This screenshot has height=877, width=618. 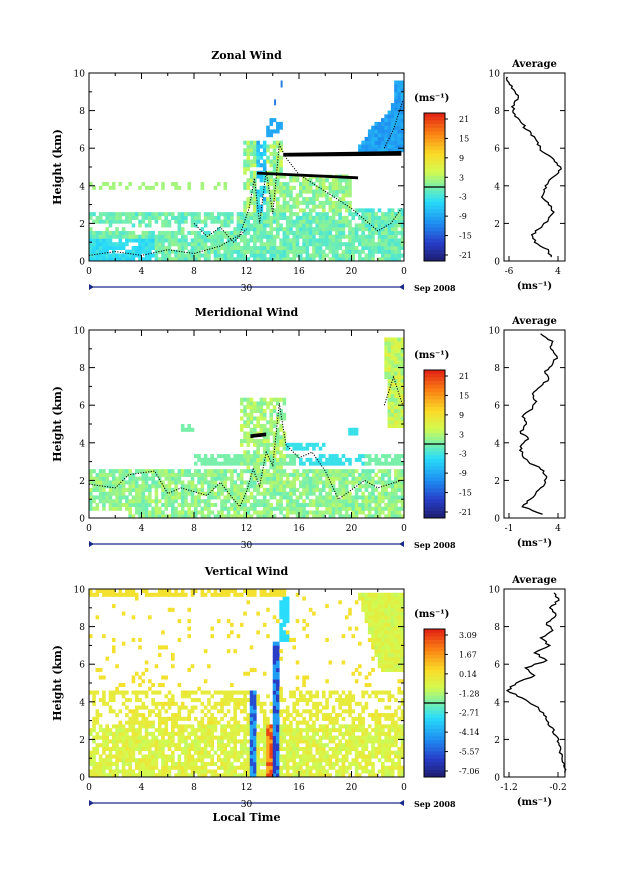 I want to click on y-tick-label: 8, so click(x=82, y=369).